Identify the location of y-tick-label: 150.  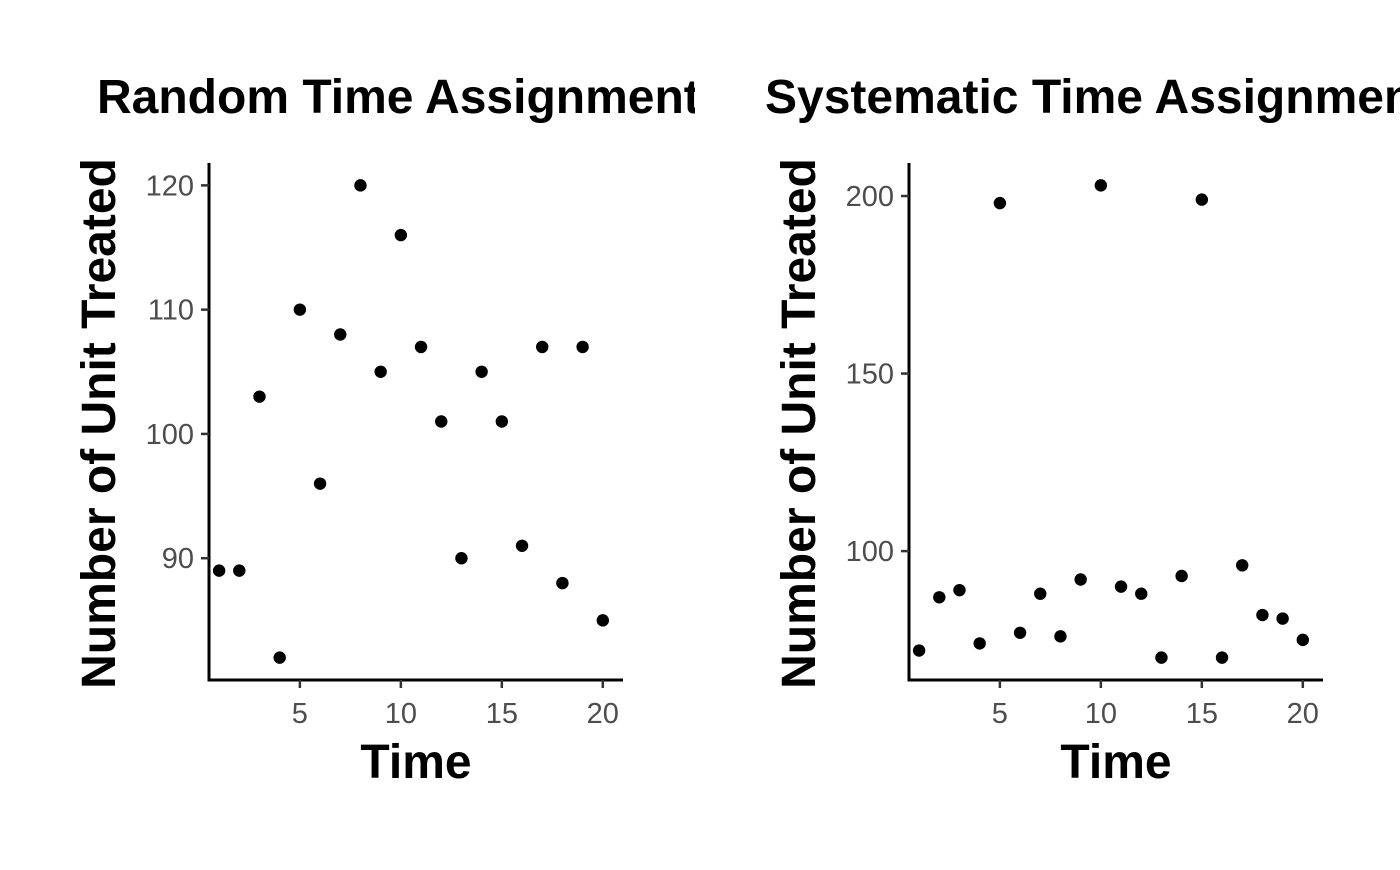
(870, 375).